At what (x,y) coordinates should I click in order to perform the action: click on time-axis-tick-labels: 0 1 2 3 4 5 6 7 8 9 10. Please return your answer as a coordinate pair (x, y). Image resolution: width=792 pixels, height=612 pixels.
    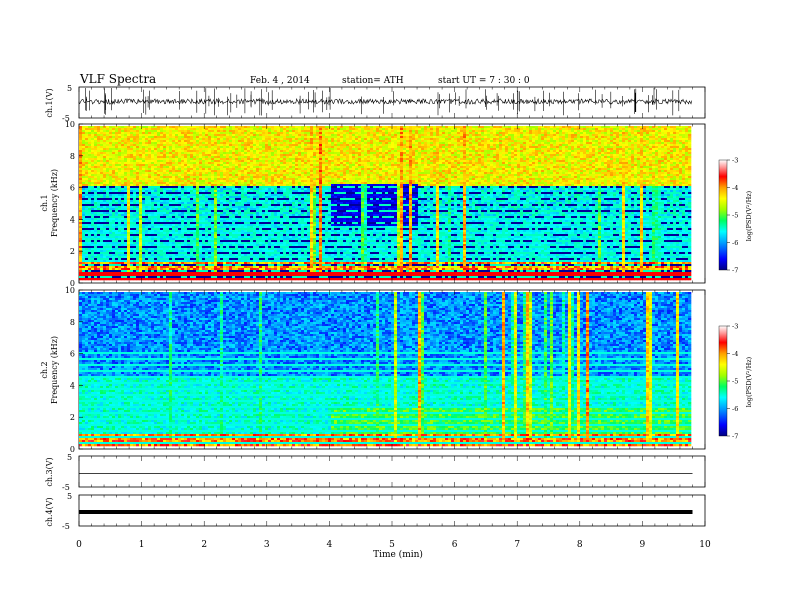
    Looking at the image, I should click on (393, 545).